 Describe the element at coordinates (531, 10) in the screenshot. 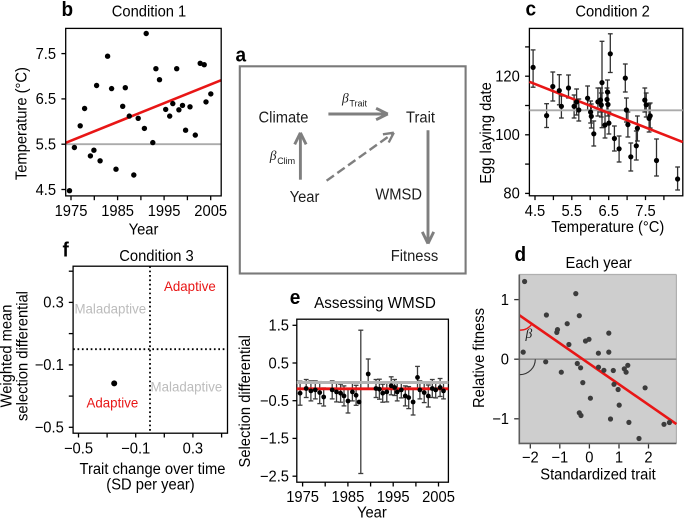

I see `svg-text: c` at that location.